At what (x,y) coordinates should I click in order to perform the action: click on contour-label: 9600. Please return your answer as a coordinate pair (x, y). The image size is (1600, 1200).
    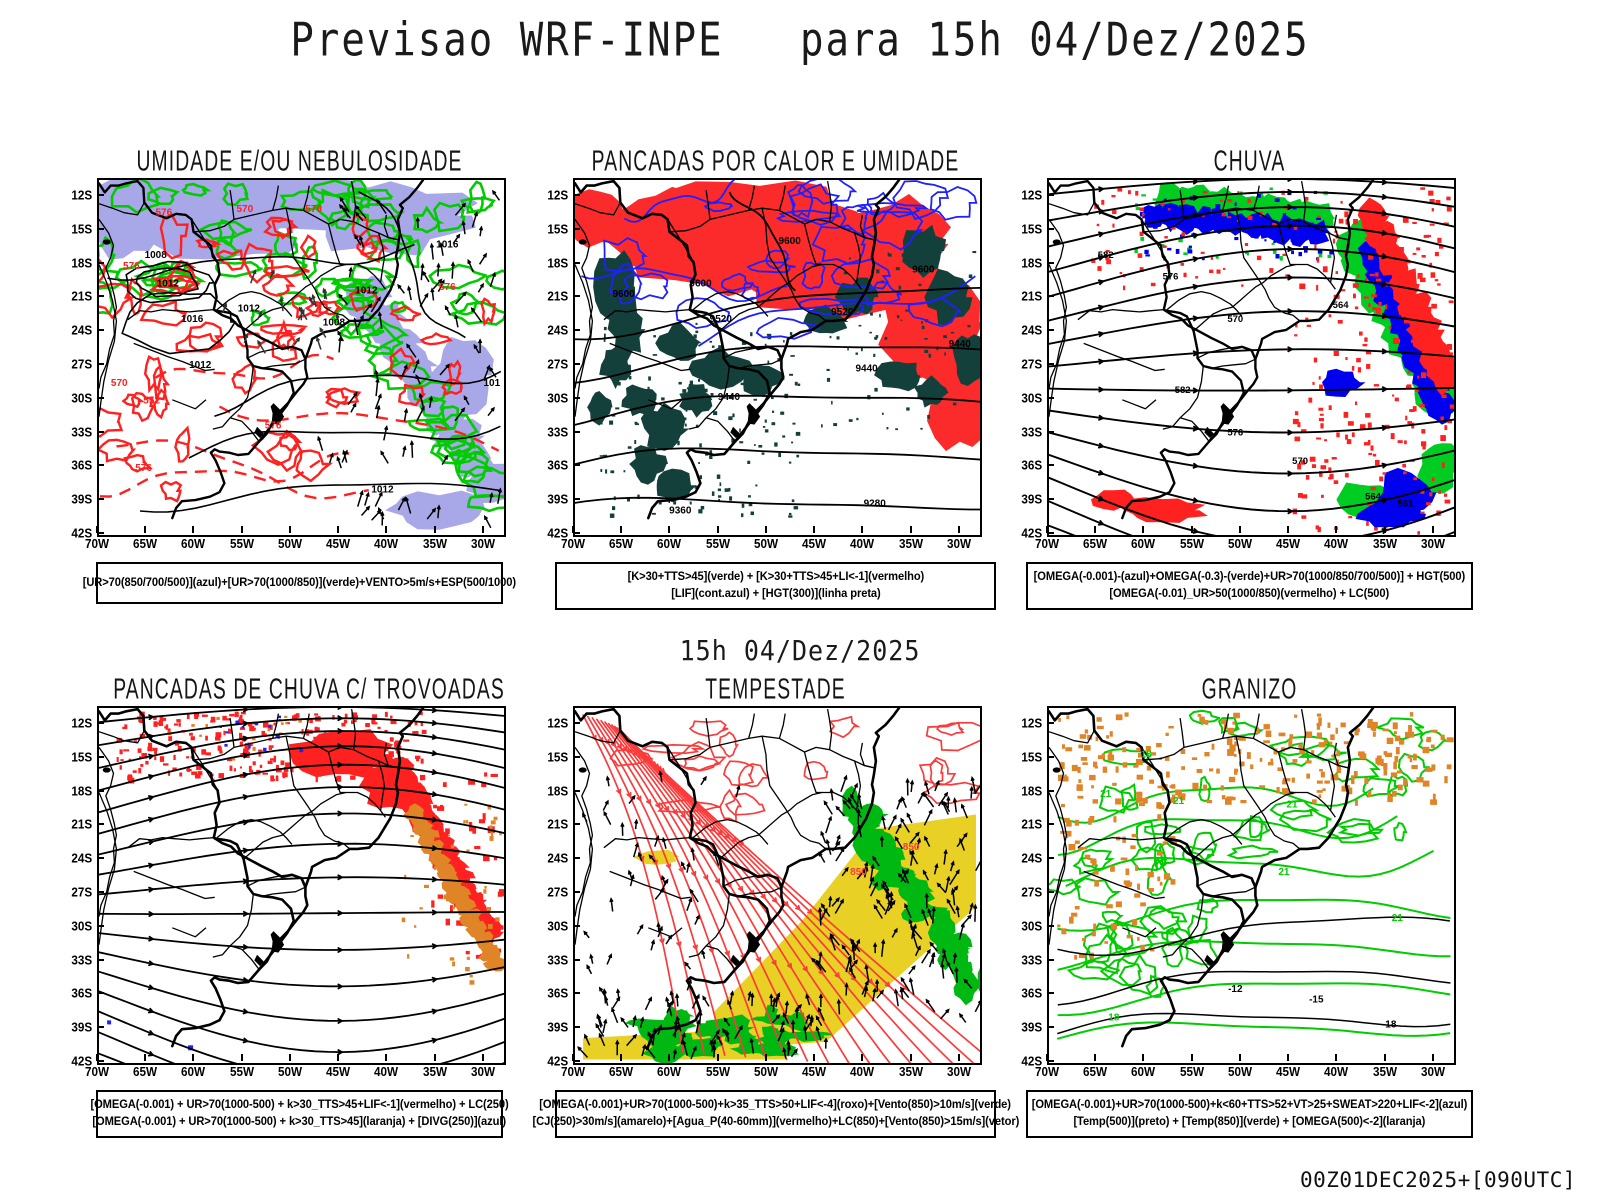
    Looking at the image, I should click on (790, 241).